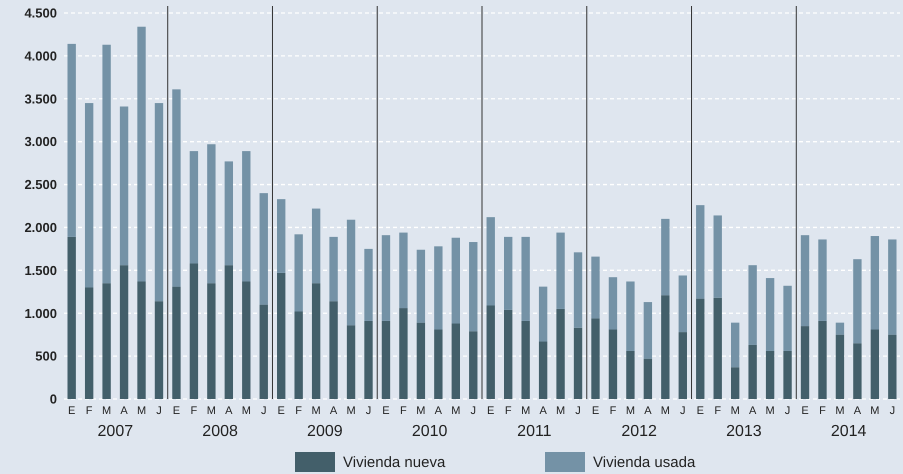  I want to click on y-tick-label: 4.500, so click(40, 13).